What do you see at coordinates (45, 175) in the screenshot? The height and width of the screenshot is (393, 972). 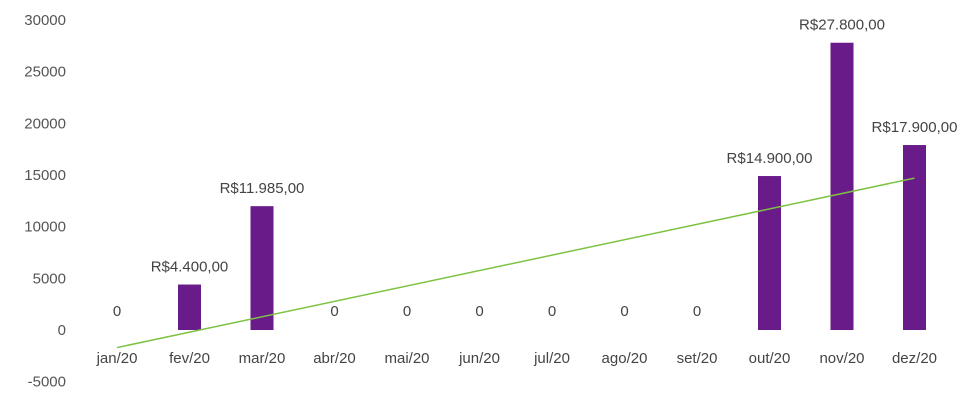 I see `y-tick-label: 15000` at bounding box center [45, 175].